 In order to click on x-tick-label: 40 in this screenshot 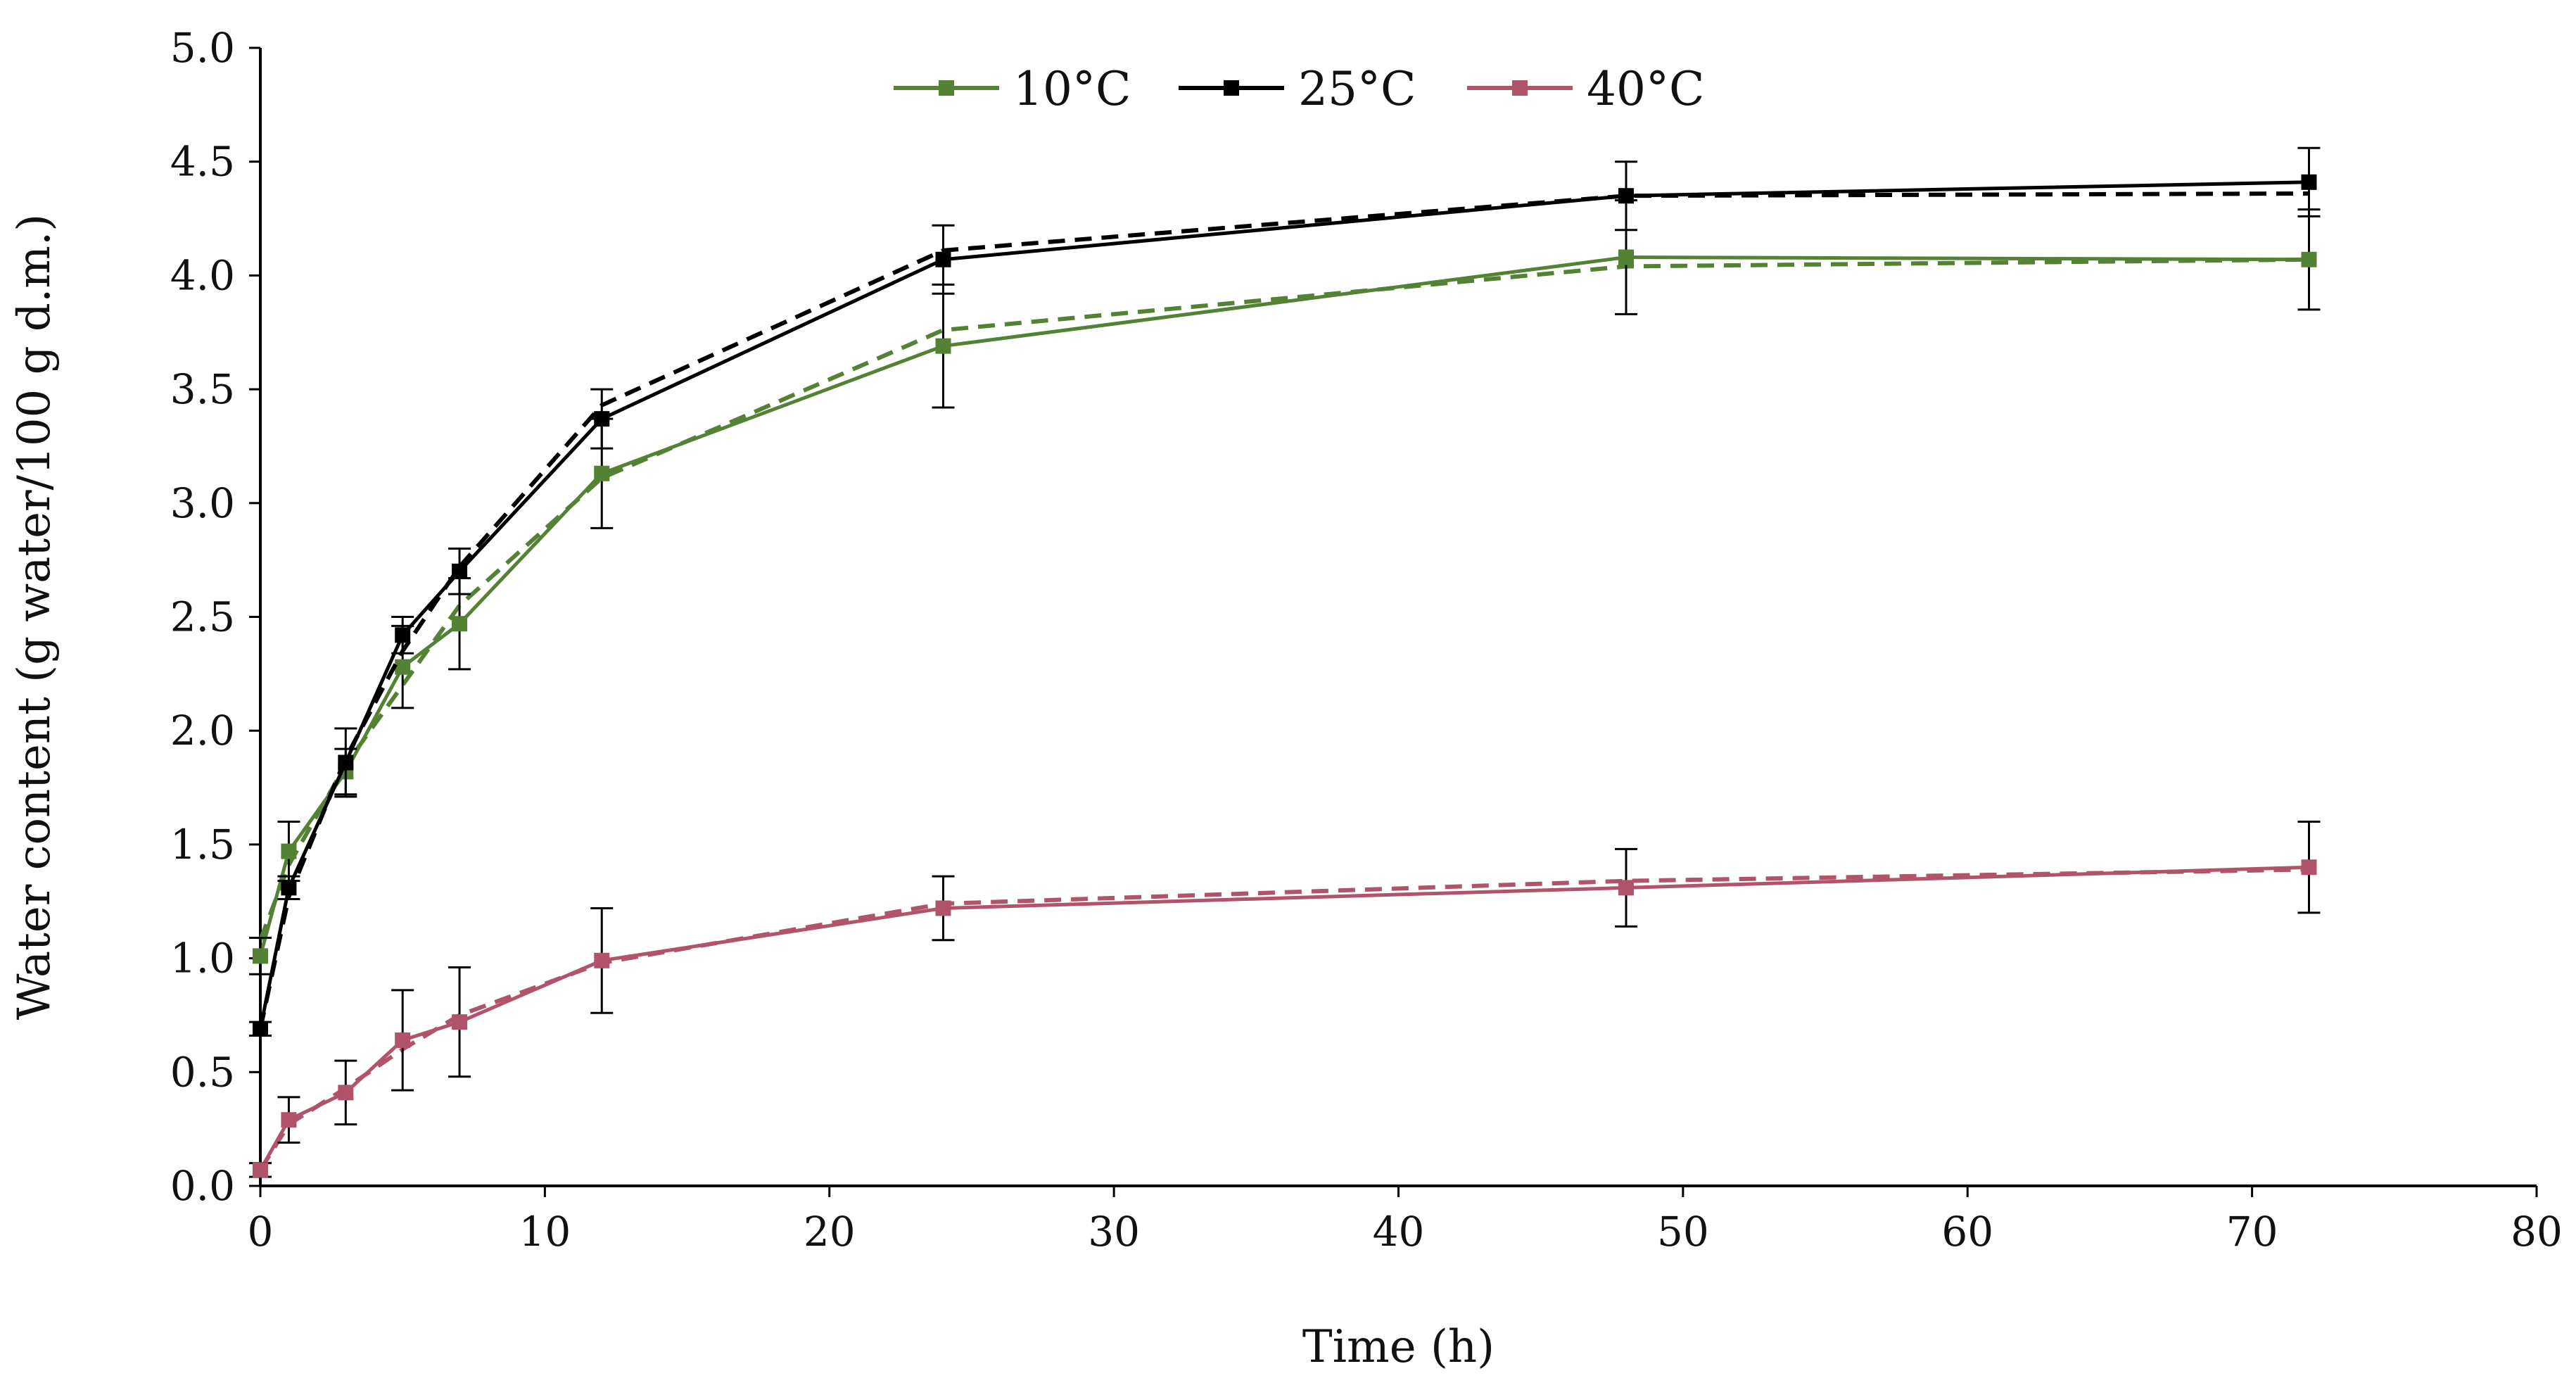, I will do `click(1399, 1232)`.